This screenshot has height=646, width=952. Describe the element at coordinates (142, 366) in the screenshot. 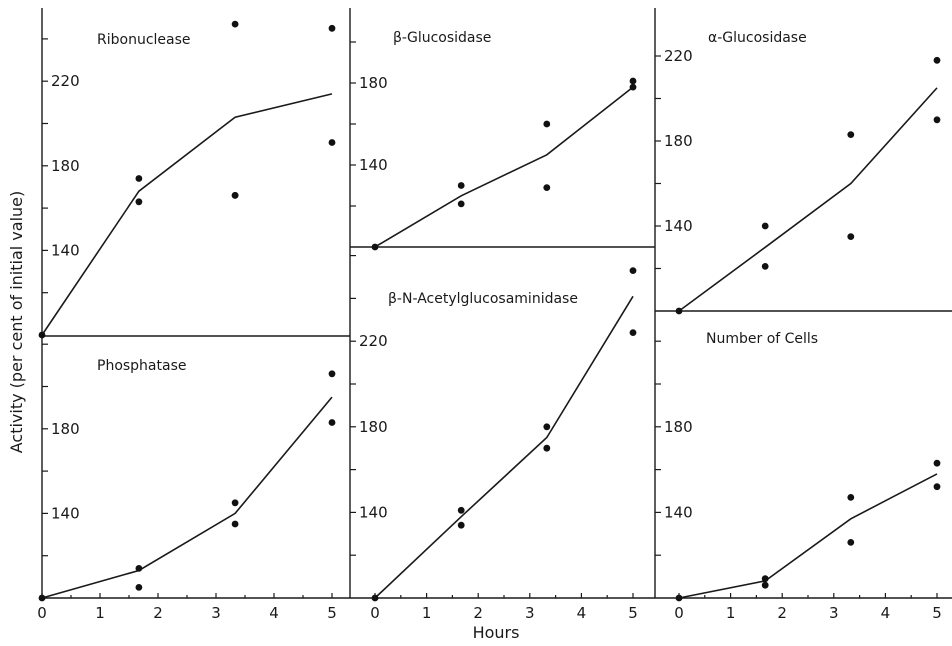

I see `panel-title: Phosphatase` at that location.